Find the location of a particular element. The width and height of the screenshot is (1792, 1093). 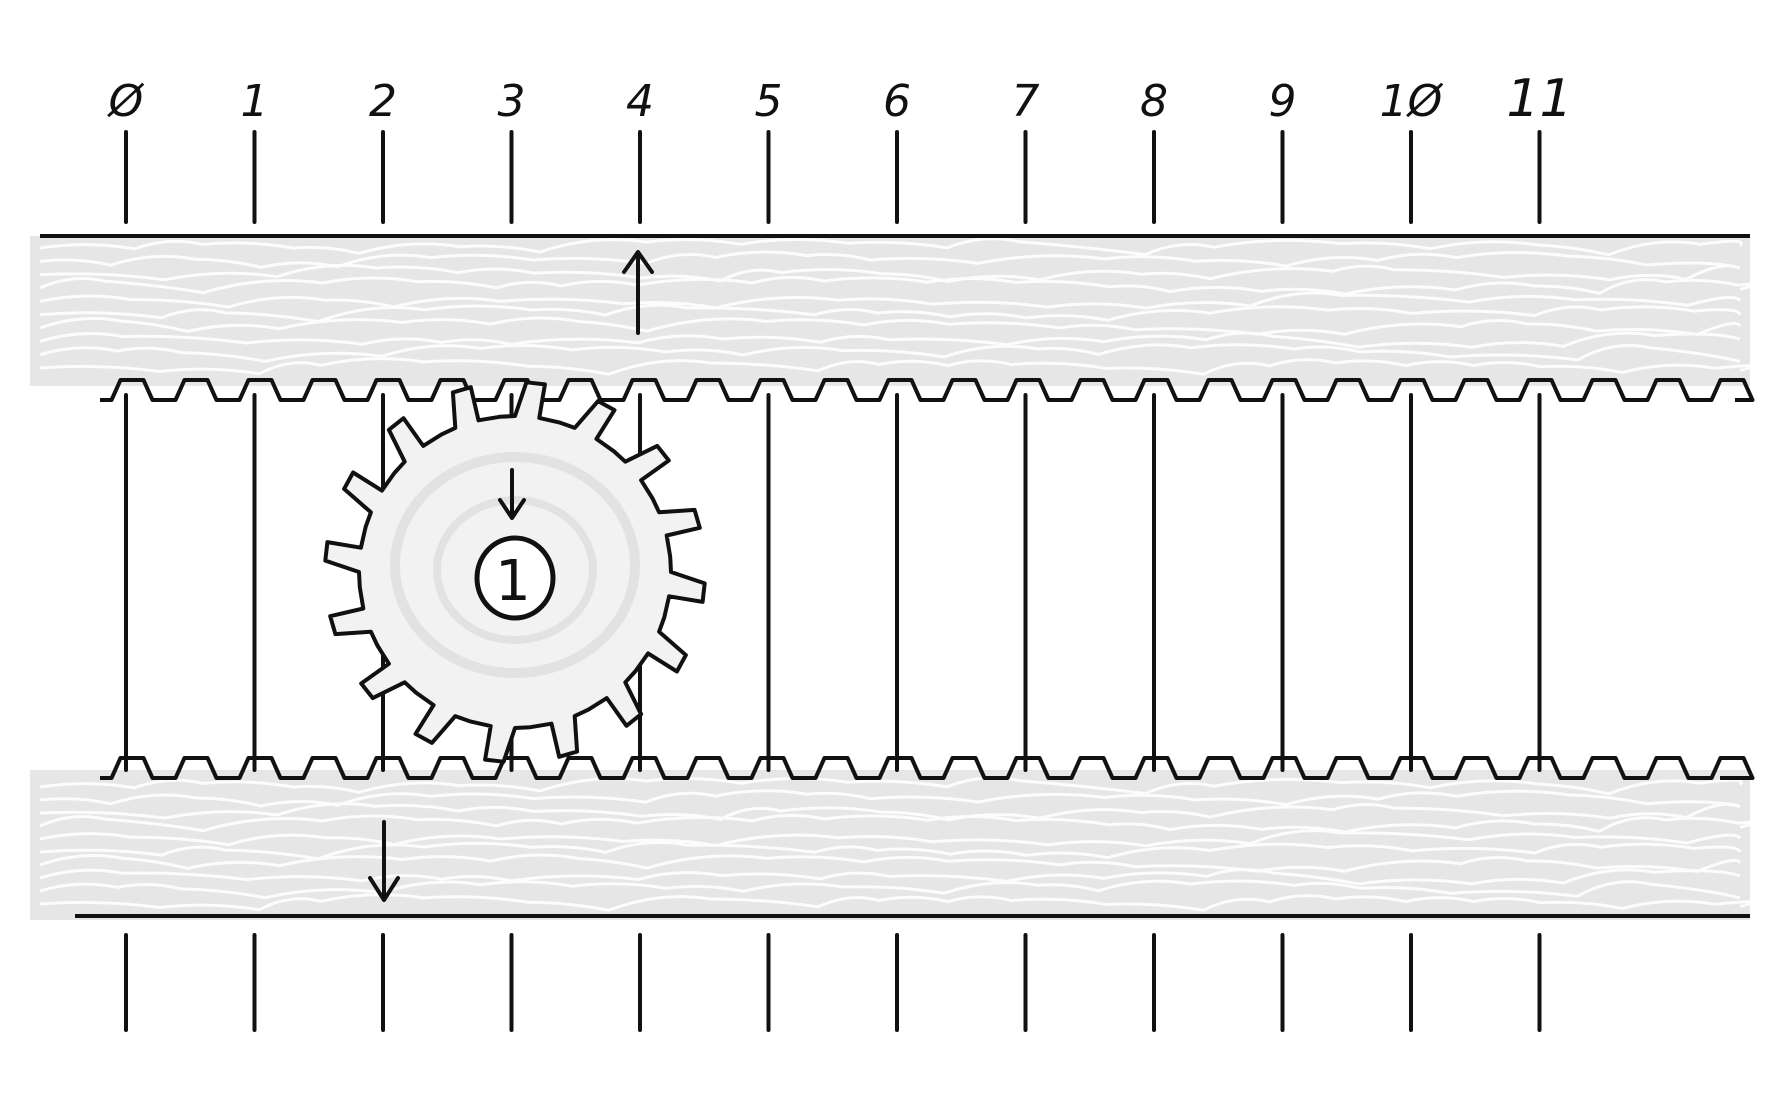

scale-label: 5 is located at coordinates (769, 101).